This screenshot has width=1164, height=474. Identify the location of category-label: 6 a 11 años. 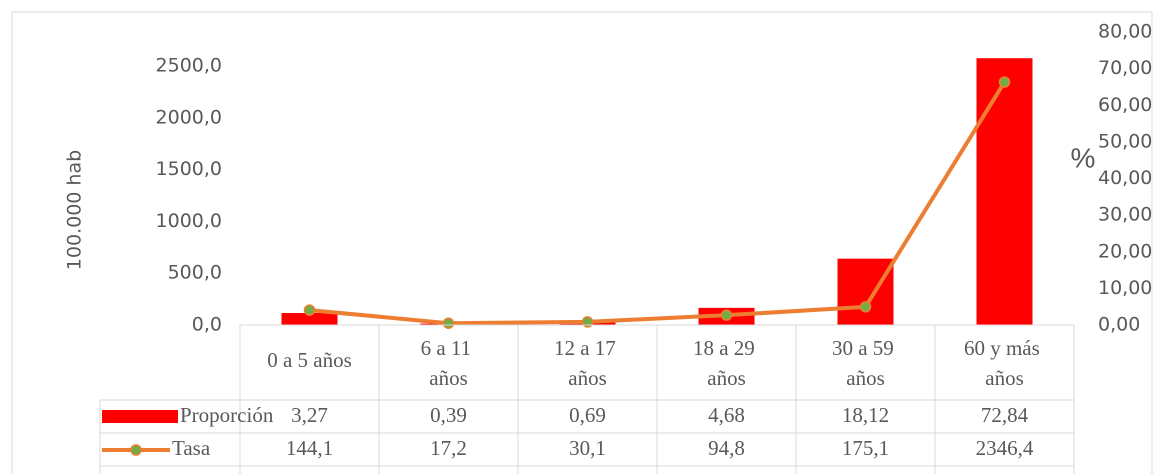
(449, 363).